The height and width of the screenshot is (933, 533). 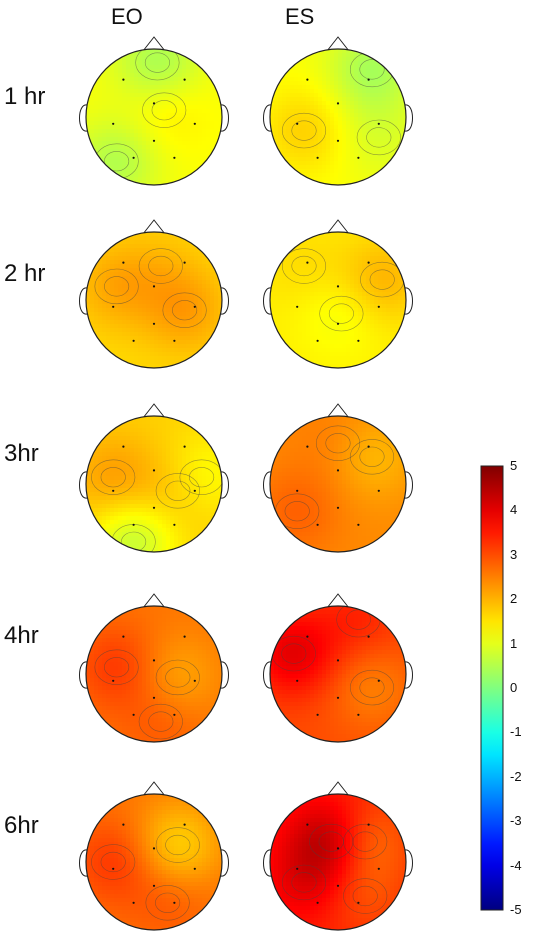 What do you see at coordinates (25, 96) in the screenshot?
I see `row-label-1hr: 1 hr` at bounding box center [25, 96].